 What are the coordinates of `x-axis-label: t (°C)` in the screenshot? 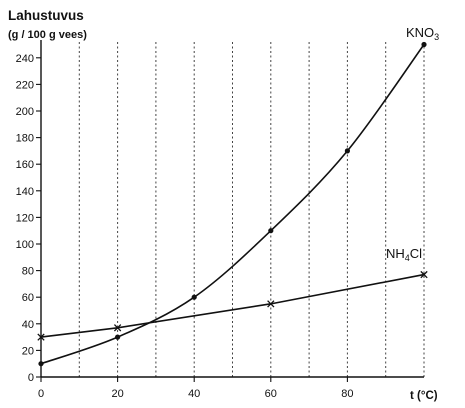 It's located at (424, 396).